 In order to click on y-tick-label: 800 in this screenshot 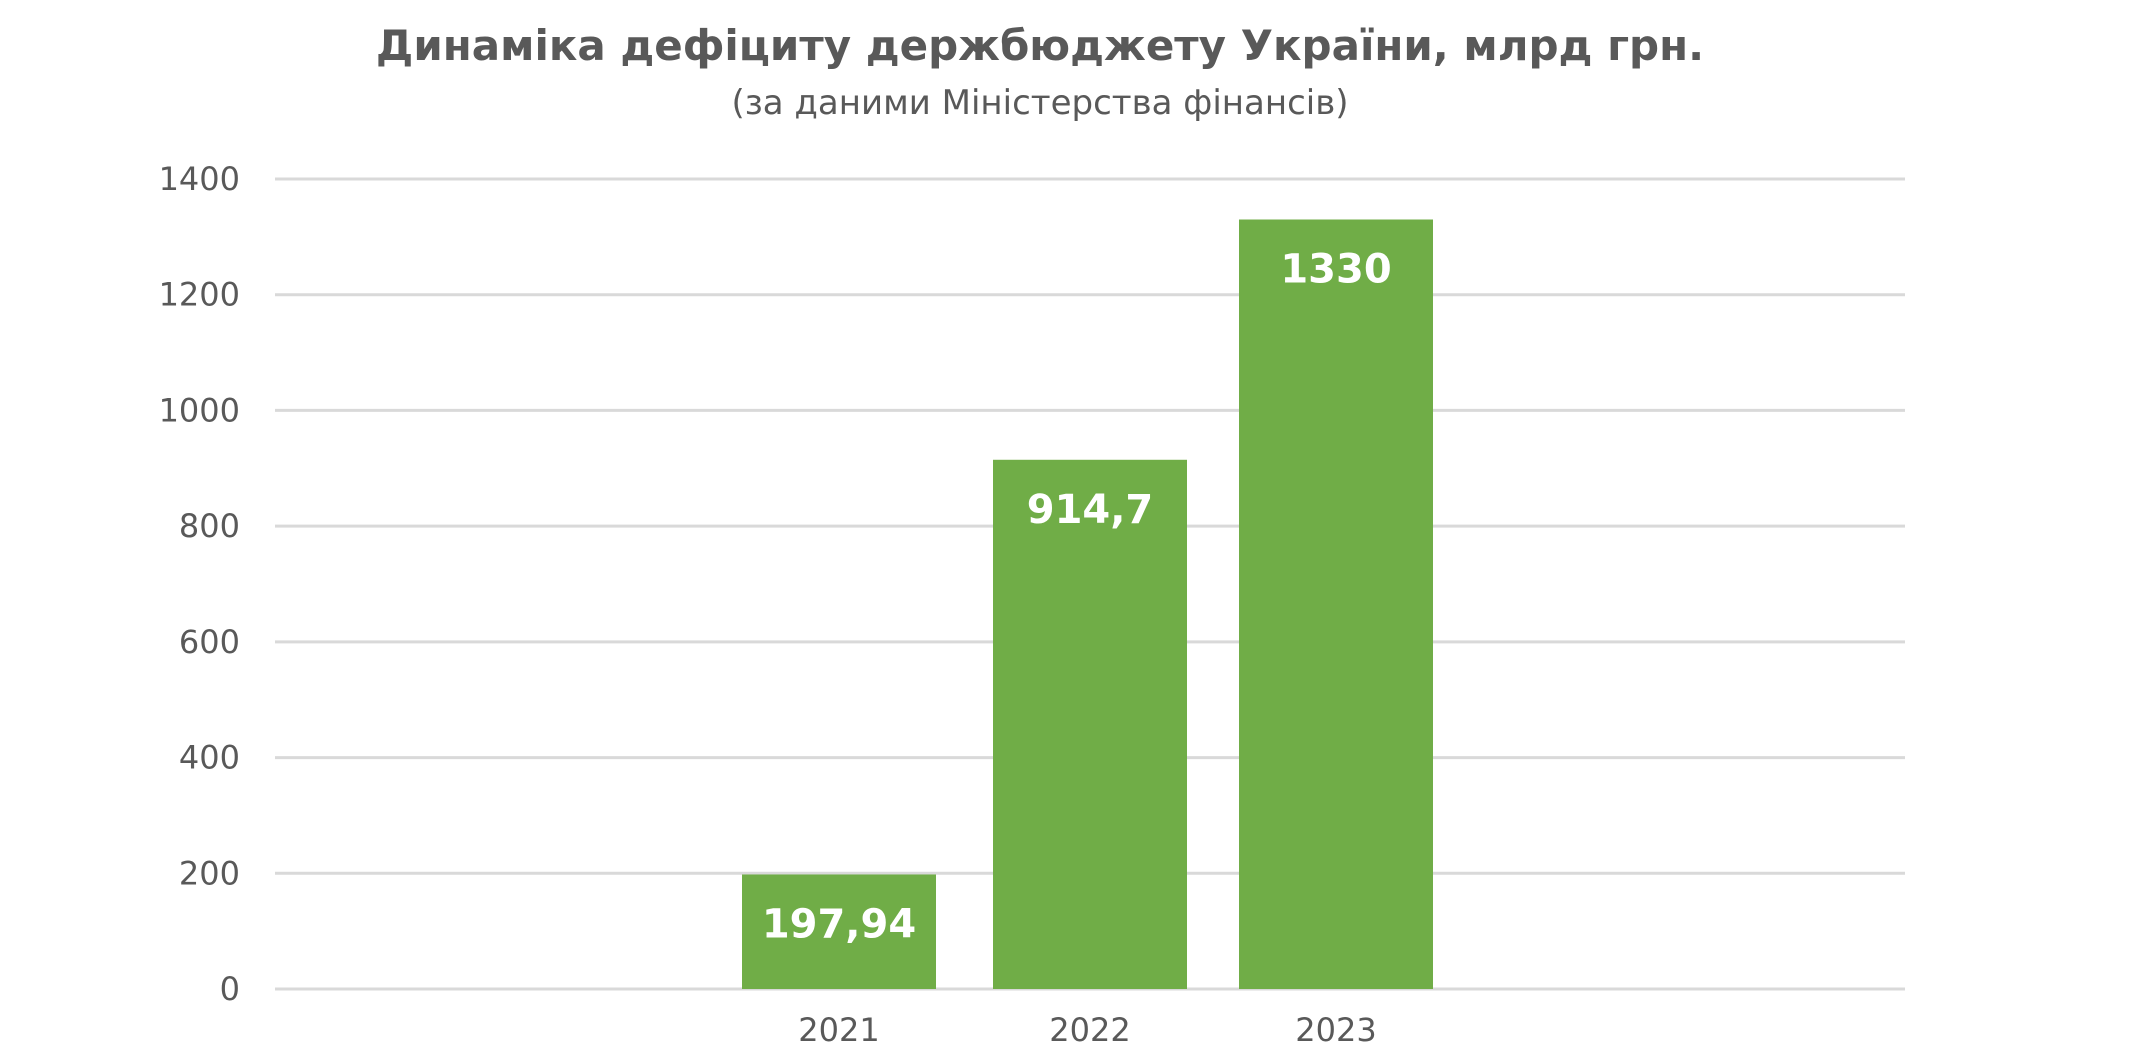, I will do `click(209, 526)`.